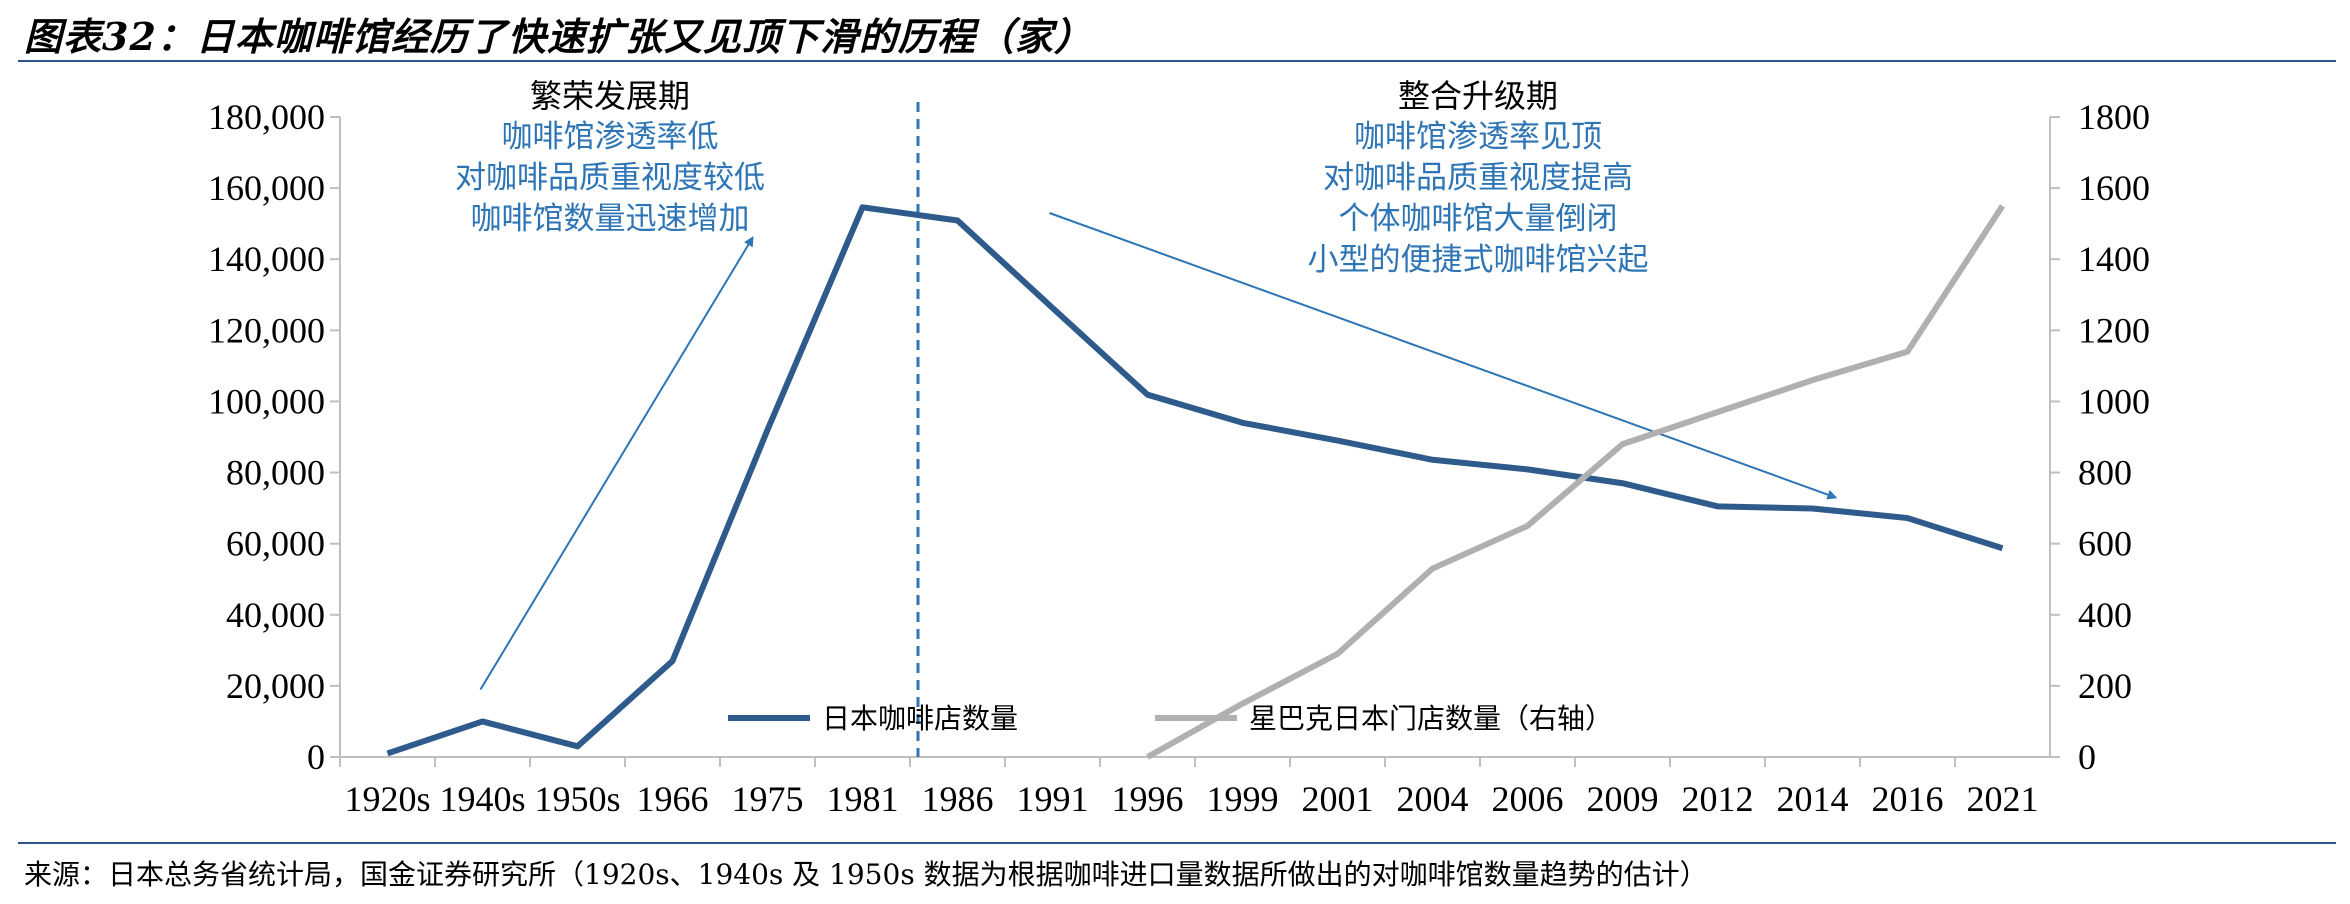 This screenshot has height=904, width=2350. I want to click on left-tick-label: 160,000, so click(266, 188).